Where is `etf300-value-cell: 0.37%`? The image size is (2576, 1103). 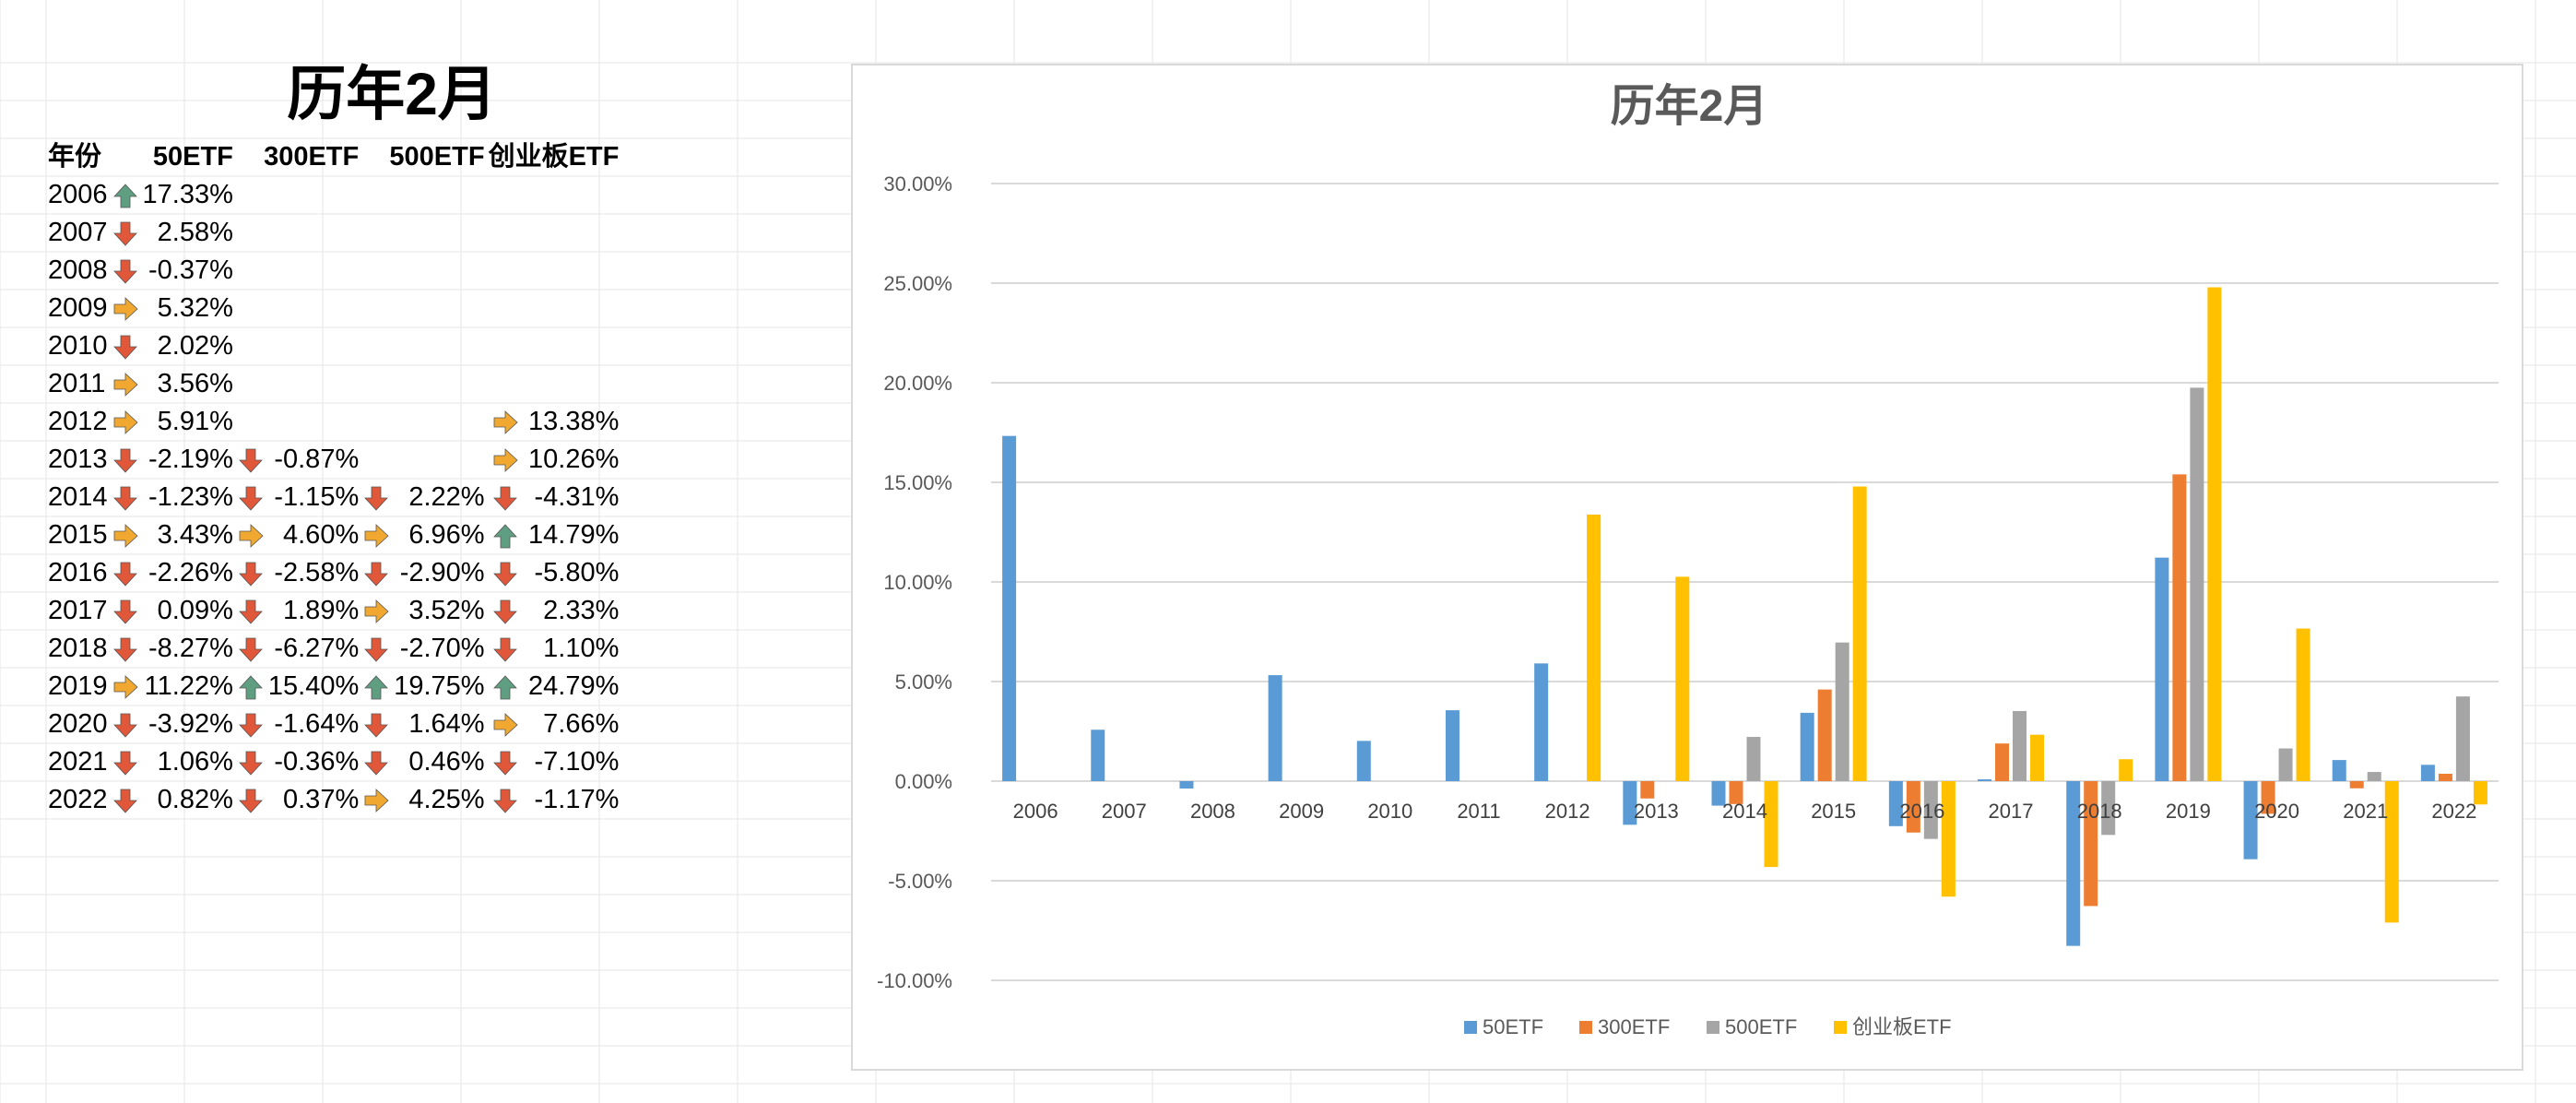
etf300-value-cell: 0.37% is located at coordinates (321, 799).